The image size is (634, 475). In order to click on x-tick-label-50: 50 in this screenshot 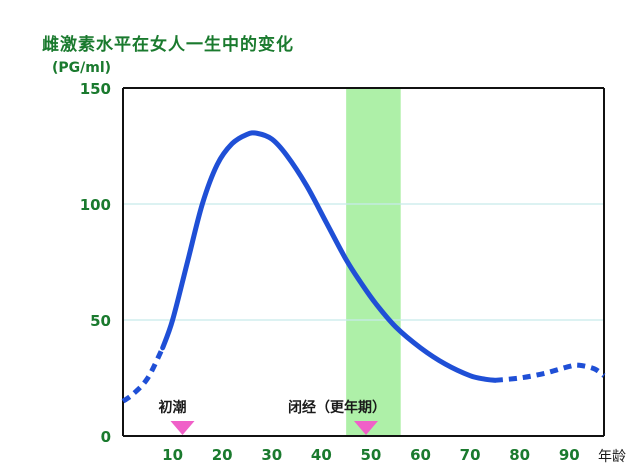, I will do `click(371, 455)`.